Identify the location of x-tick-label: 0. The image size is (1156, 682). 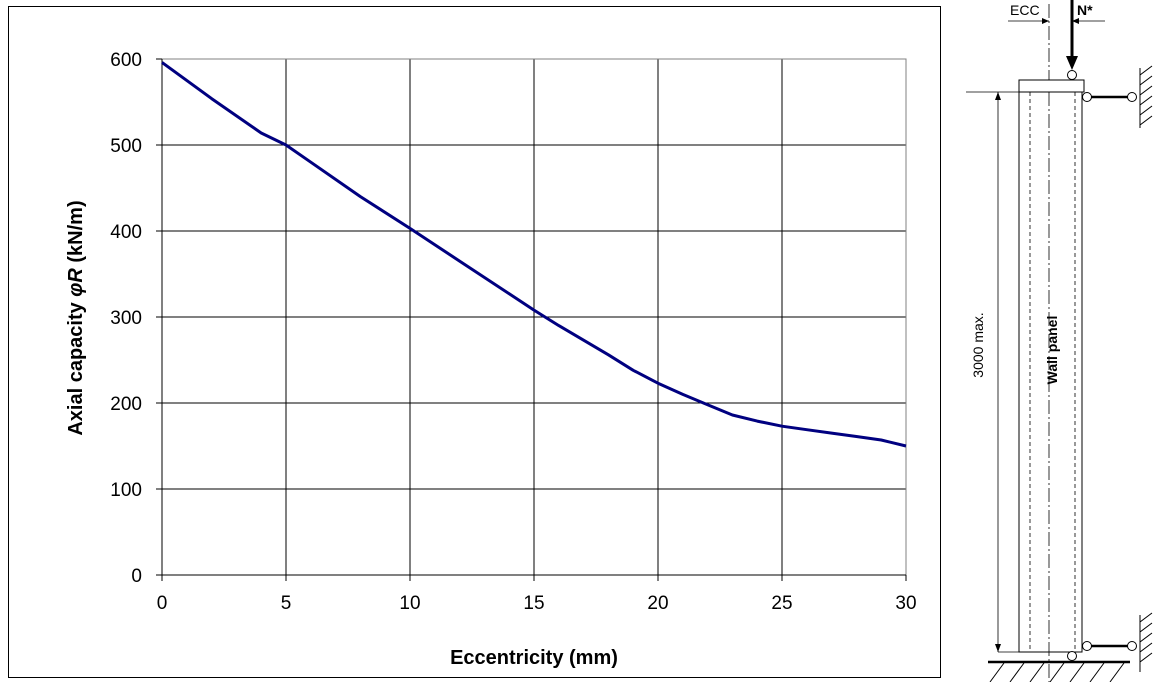
(162, 603).